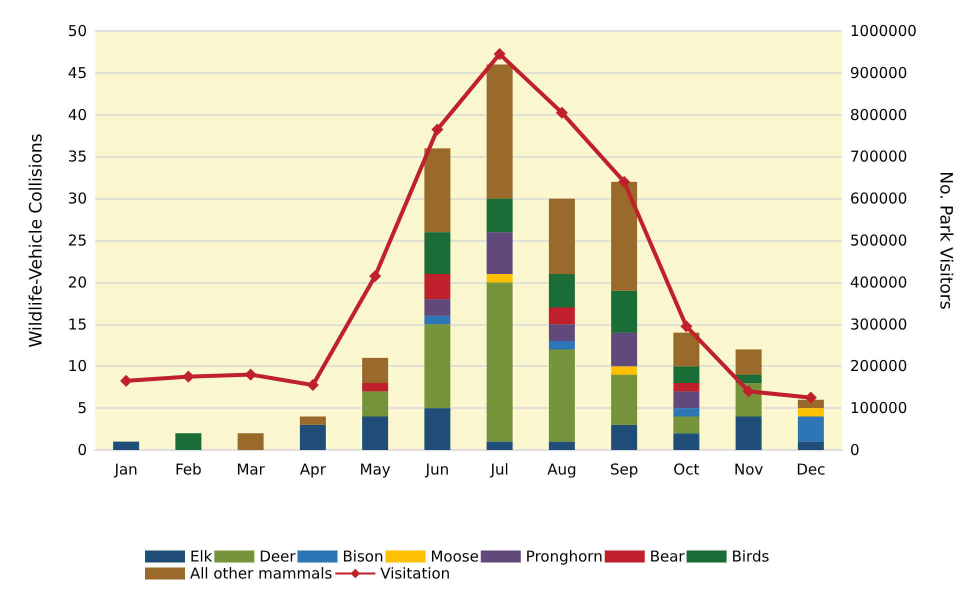  Describe the element at coordinates (879, 115) in the screenshot. I see `y2-tick-label: 800000` at that location.